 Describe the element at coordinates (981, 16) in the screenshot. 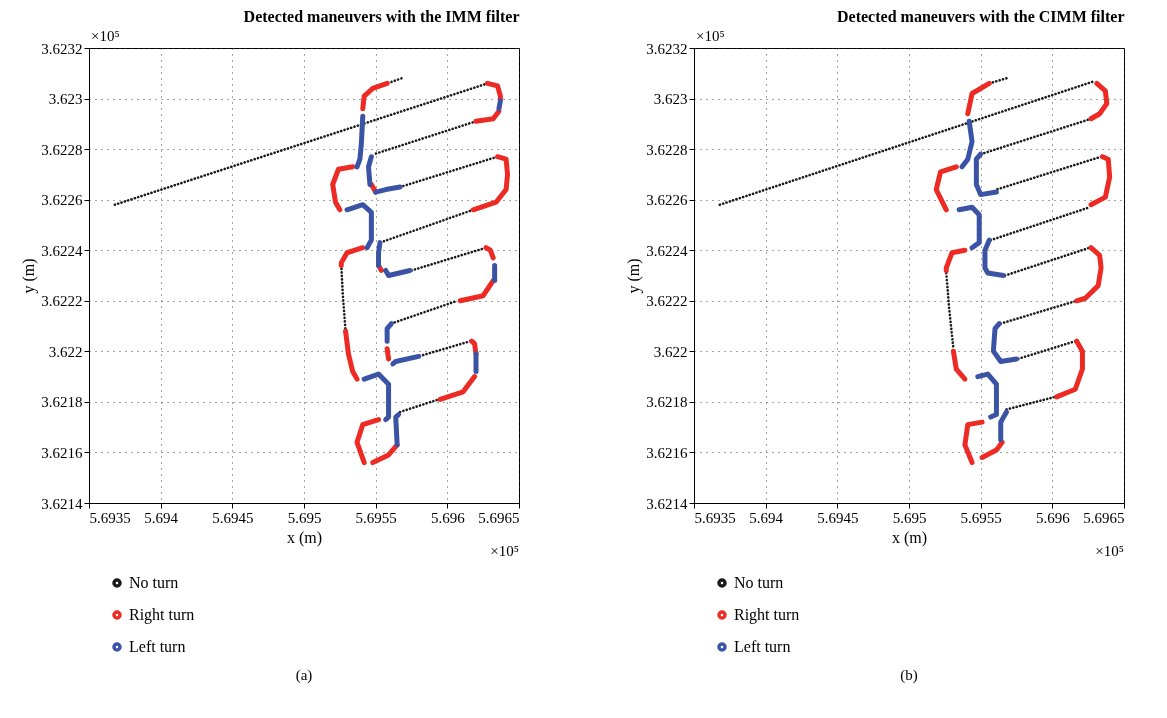

I see `chart-title: Detected maneuvers with the CIMM filter` at that location.